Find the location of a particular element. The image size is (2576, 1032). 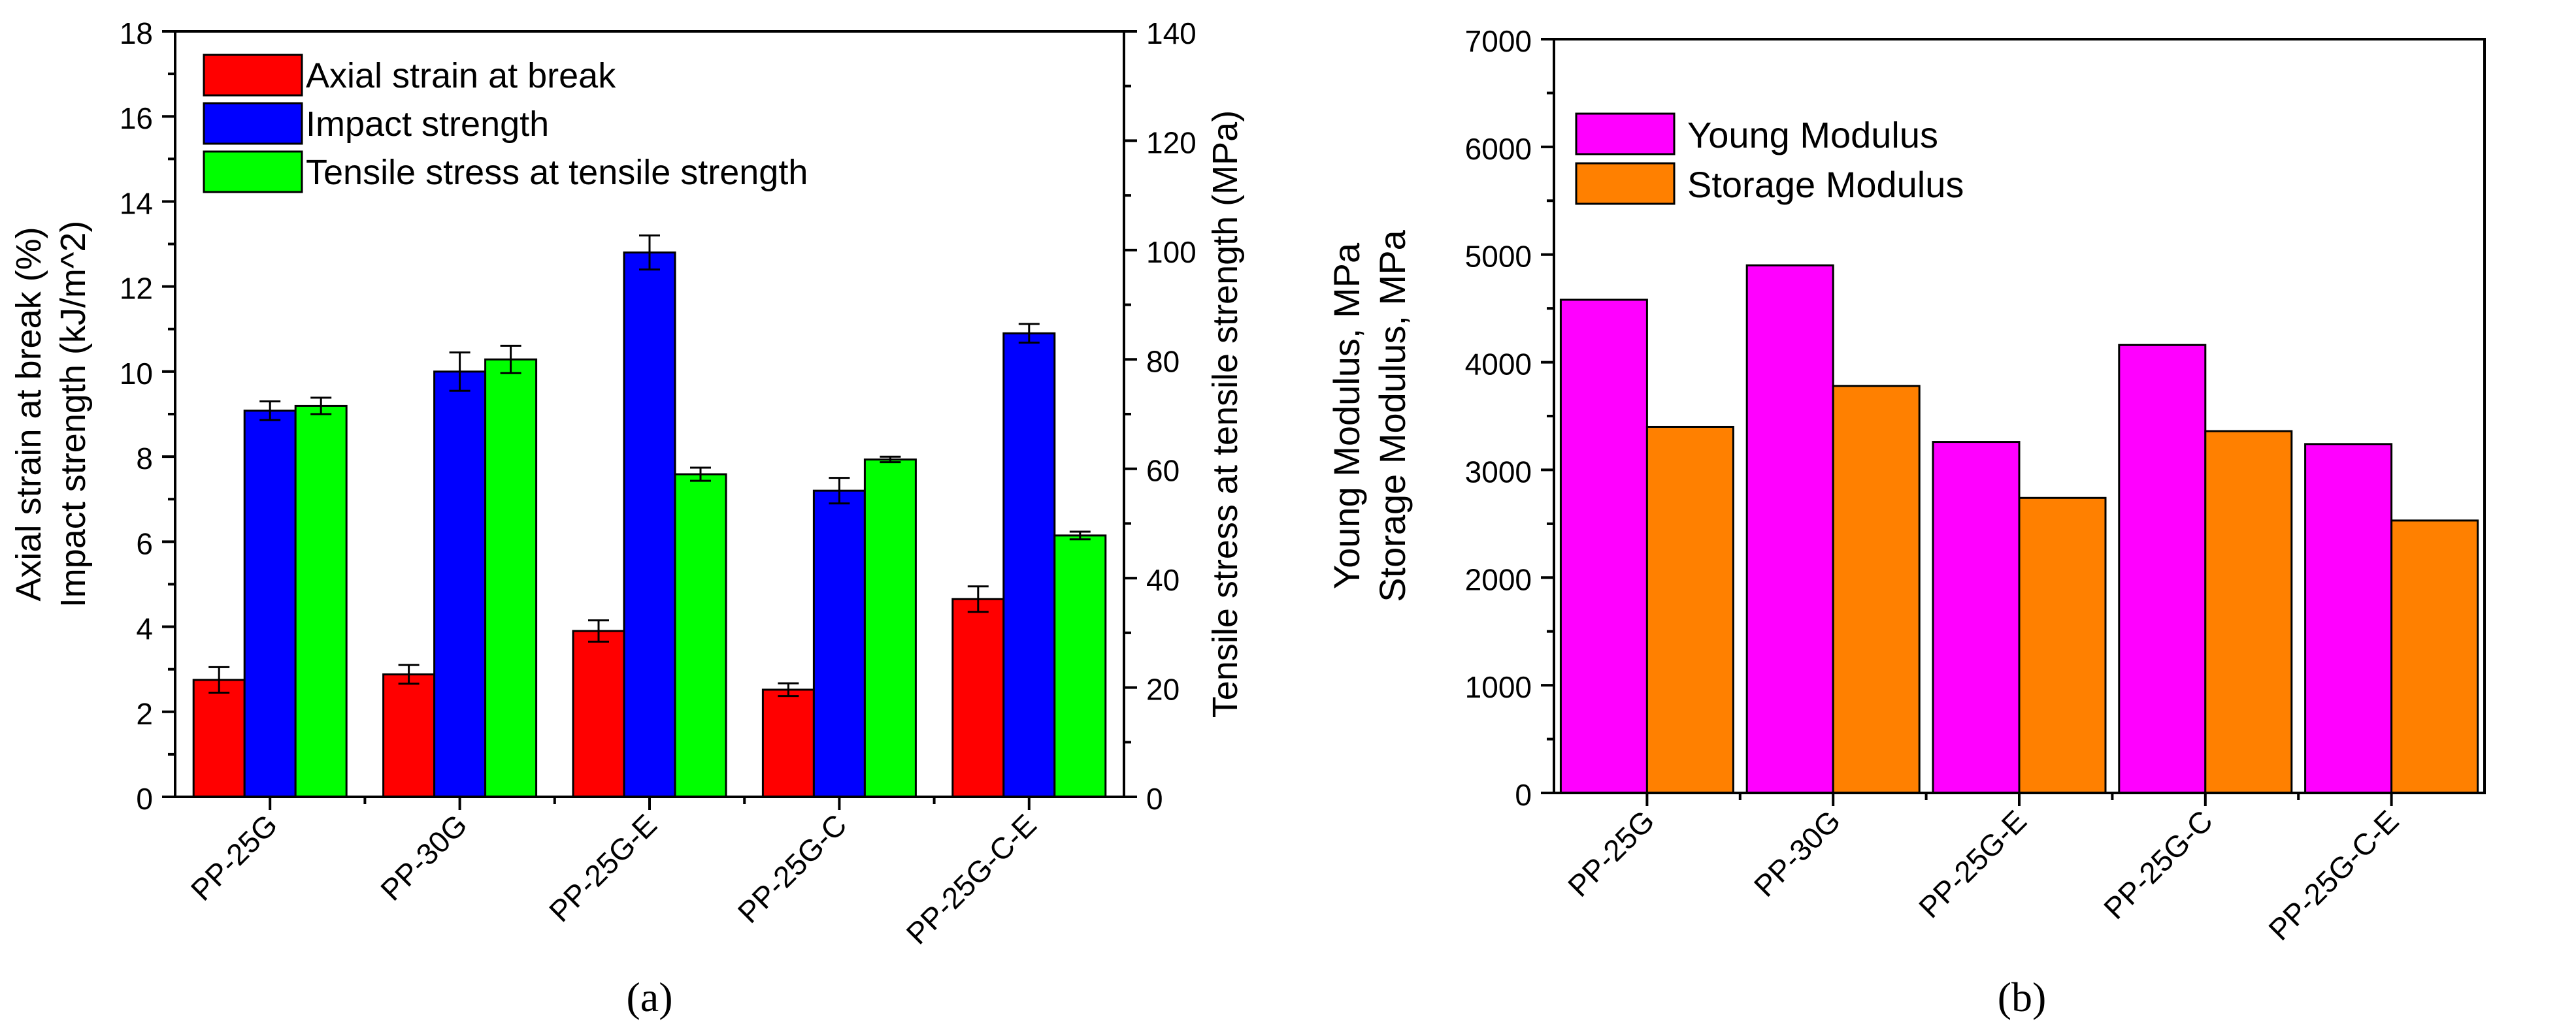

bar-impact-strength-pp-25g is located at coordinates (270, 604).